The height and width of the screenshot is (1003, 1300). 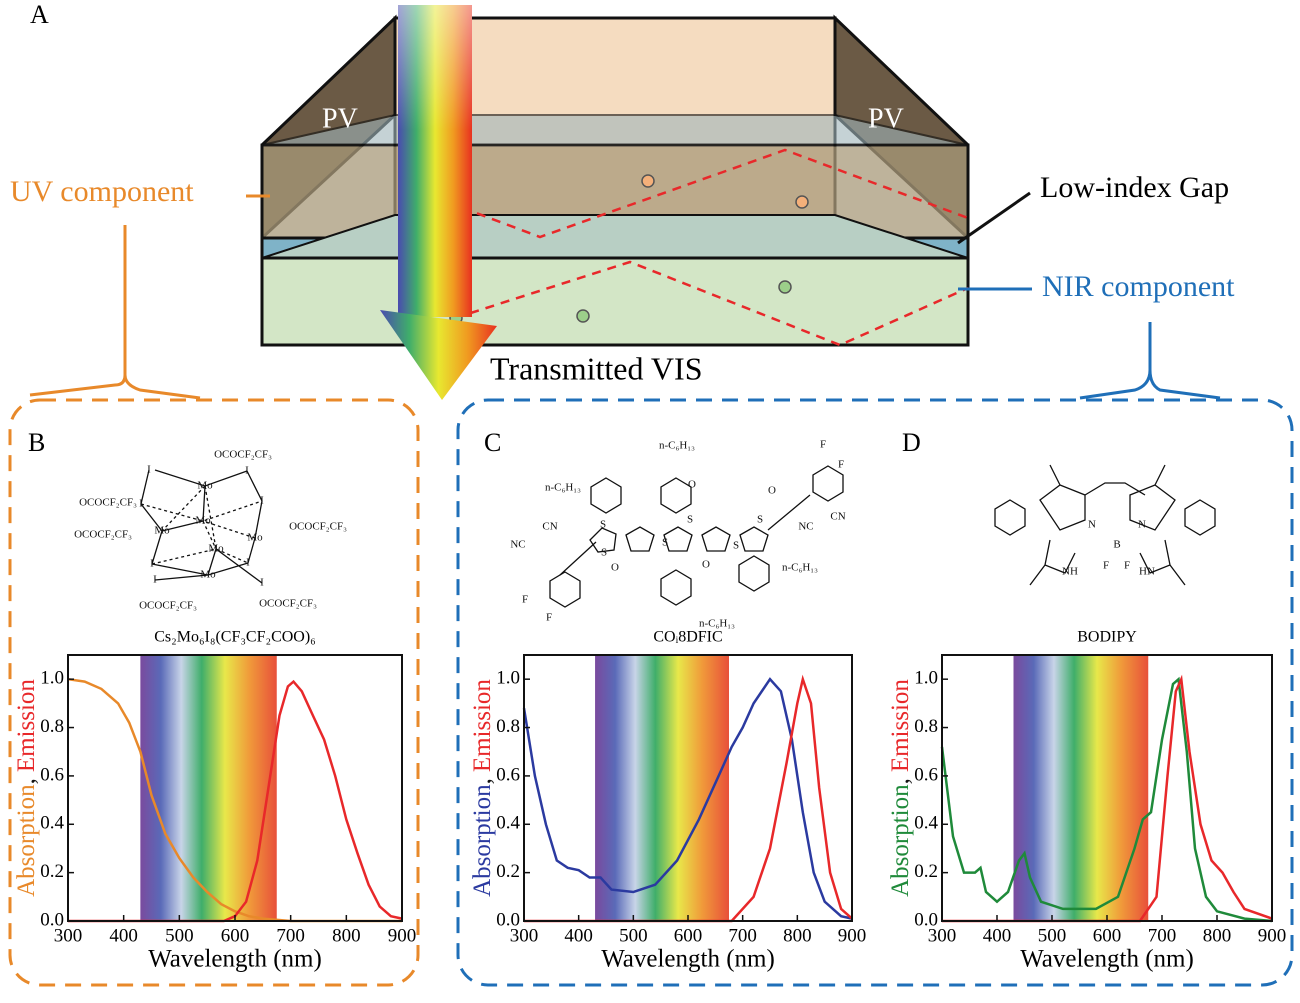 What do you see at coordinates (685, 535) in the screenshot?
I see `c-backbone` at bounding box center [685, 535].